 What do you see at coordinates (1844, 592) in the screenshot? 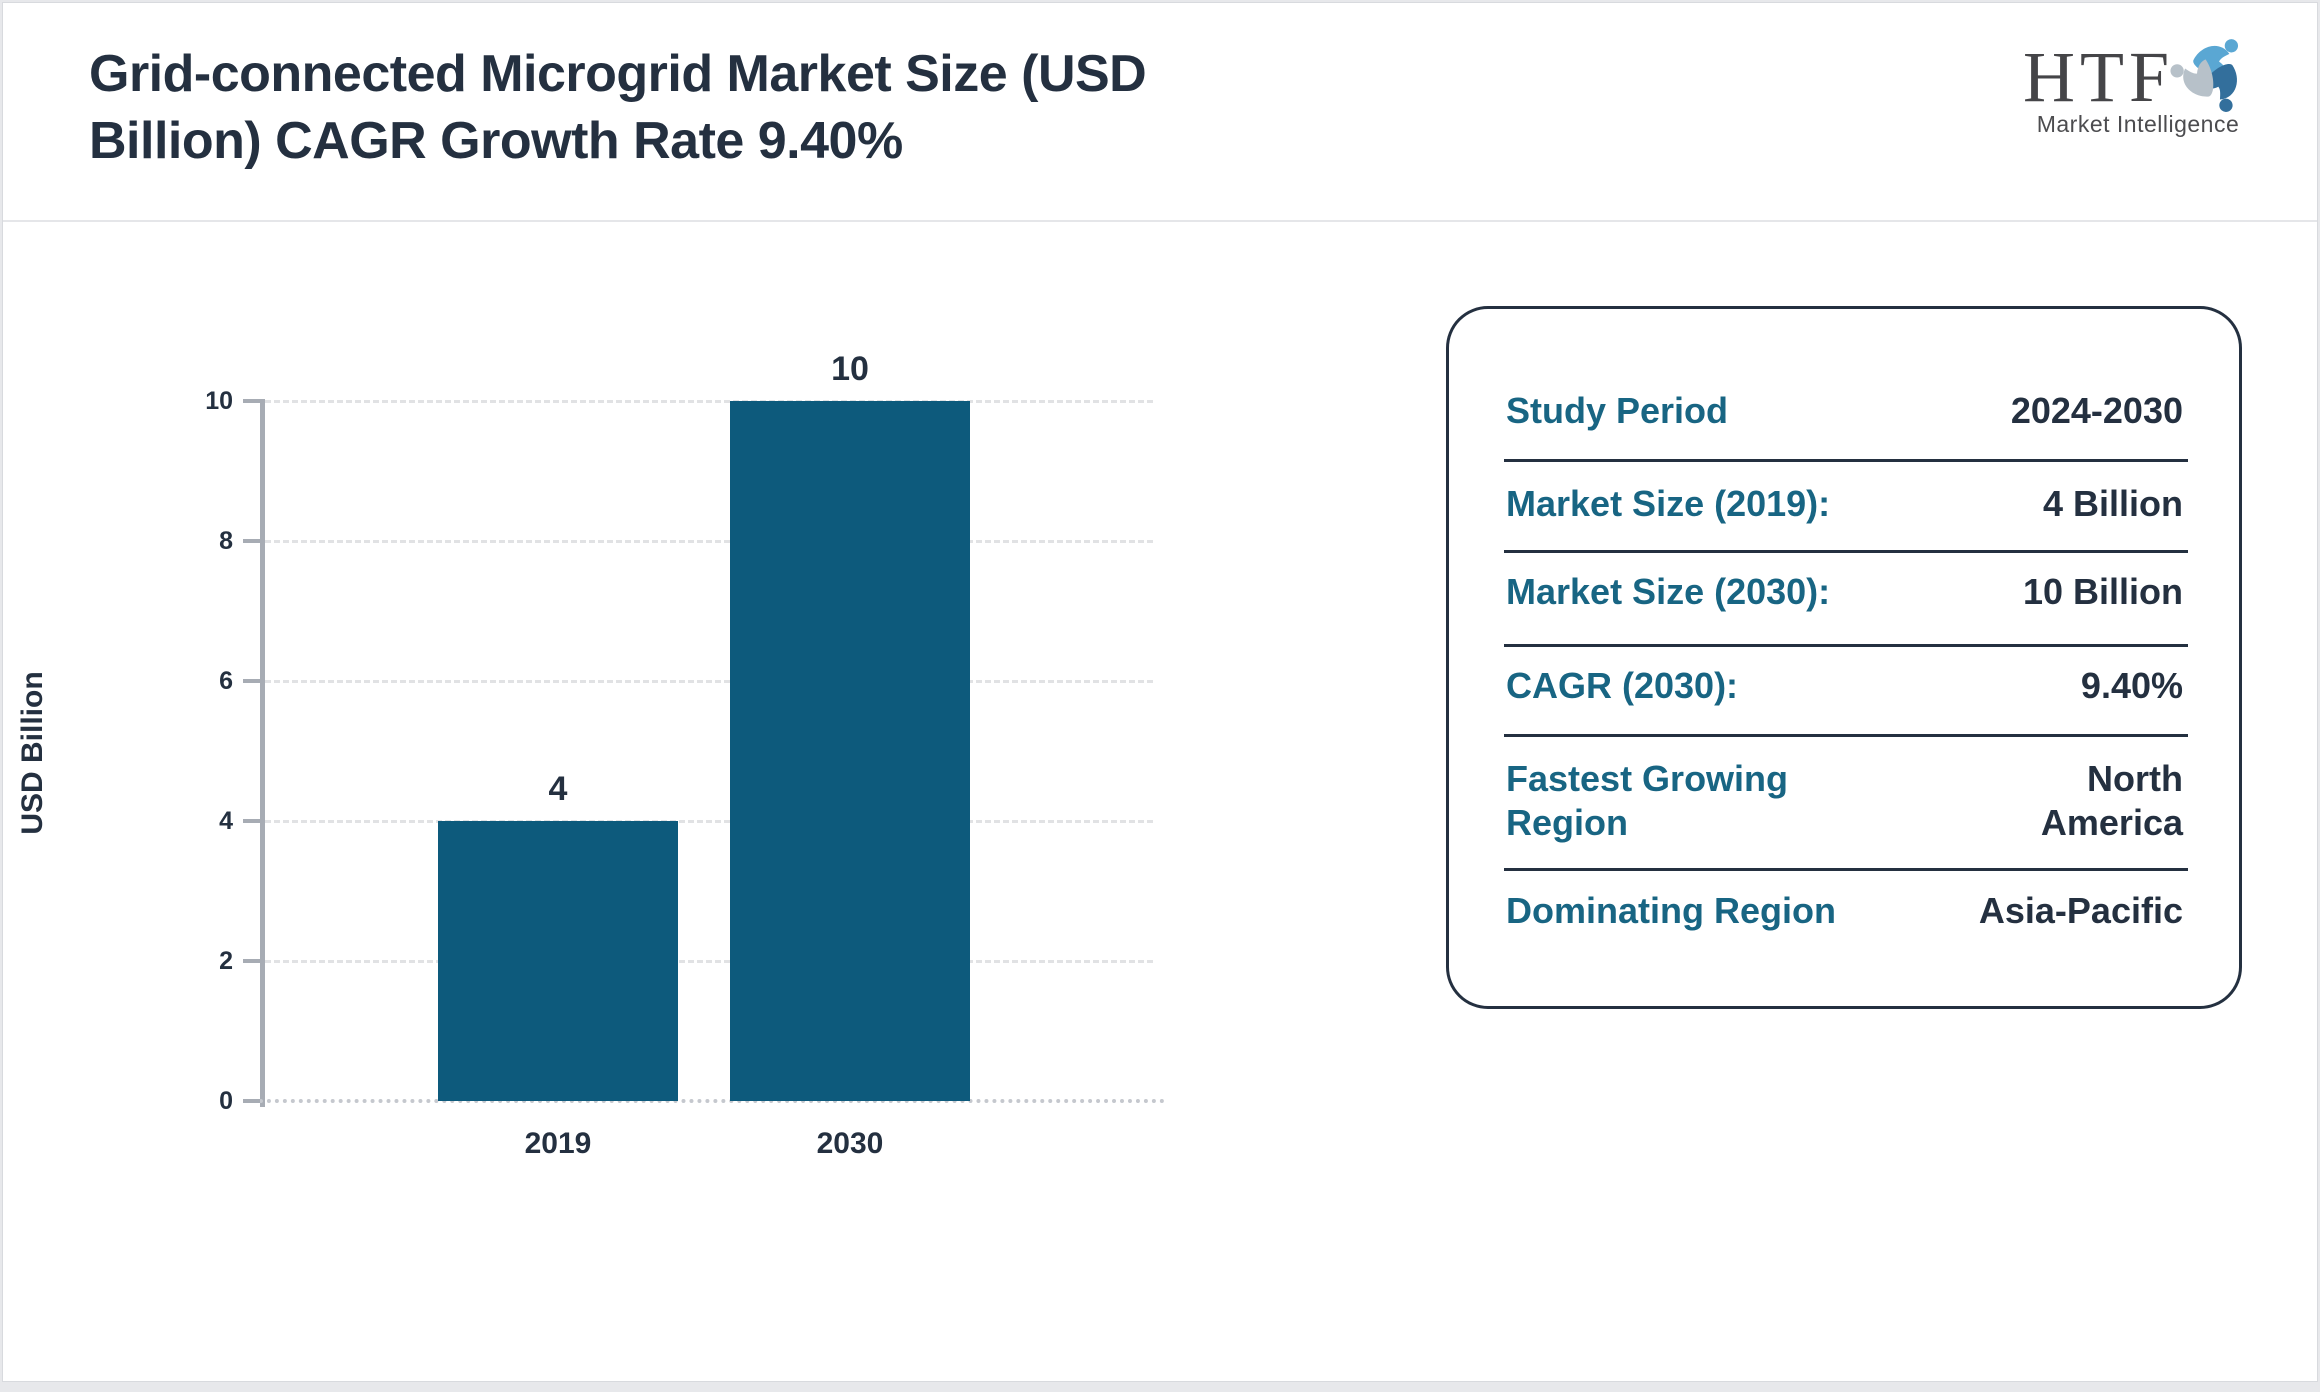
I see `info-row-market-size-2030: Market Size (2030): 10 Billion` at bounding box center [1844, 592].